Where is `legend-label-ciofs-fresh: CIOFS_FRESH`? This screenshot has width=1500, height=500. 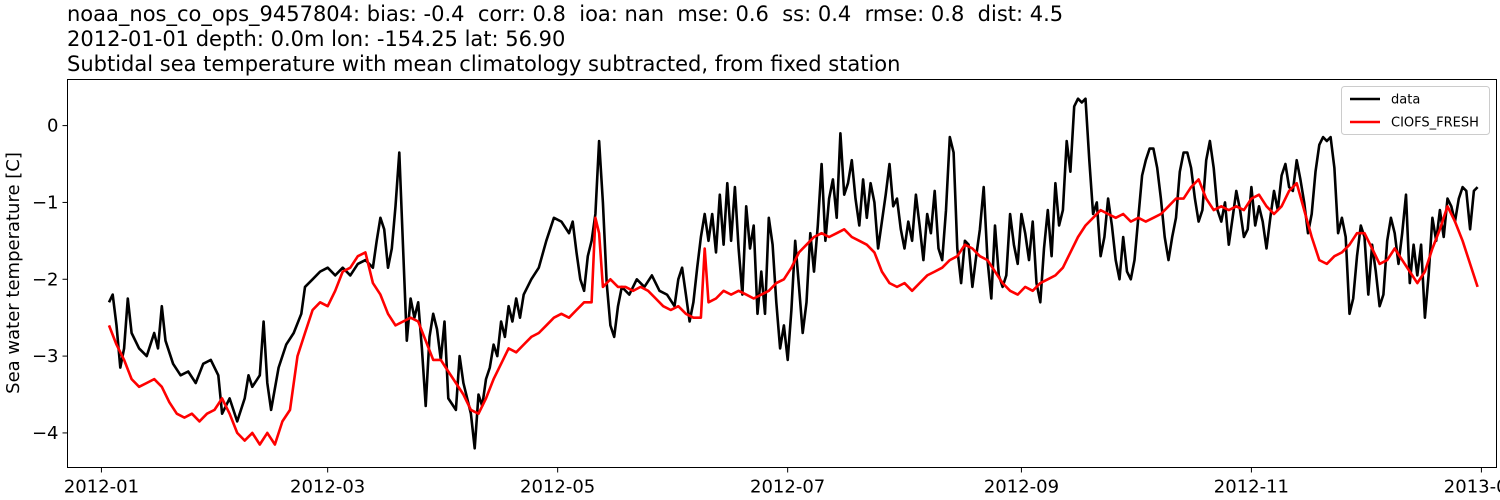
legend-label-ciofs-fresh: CIOFS_FRESH is located at coordinates (1435, 123).